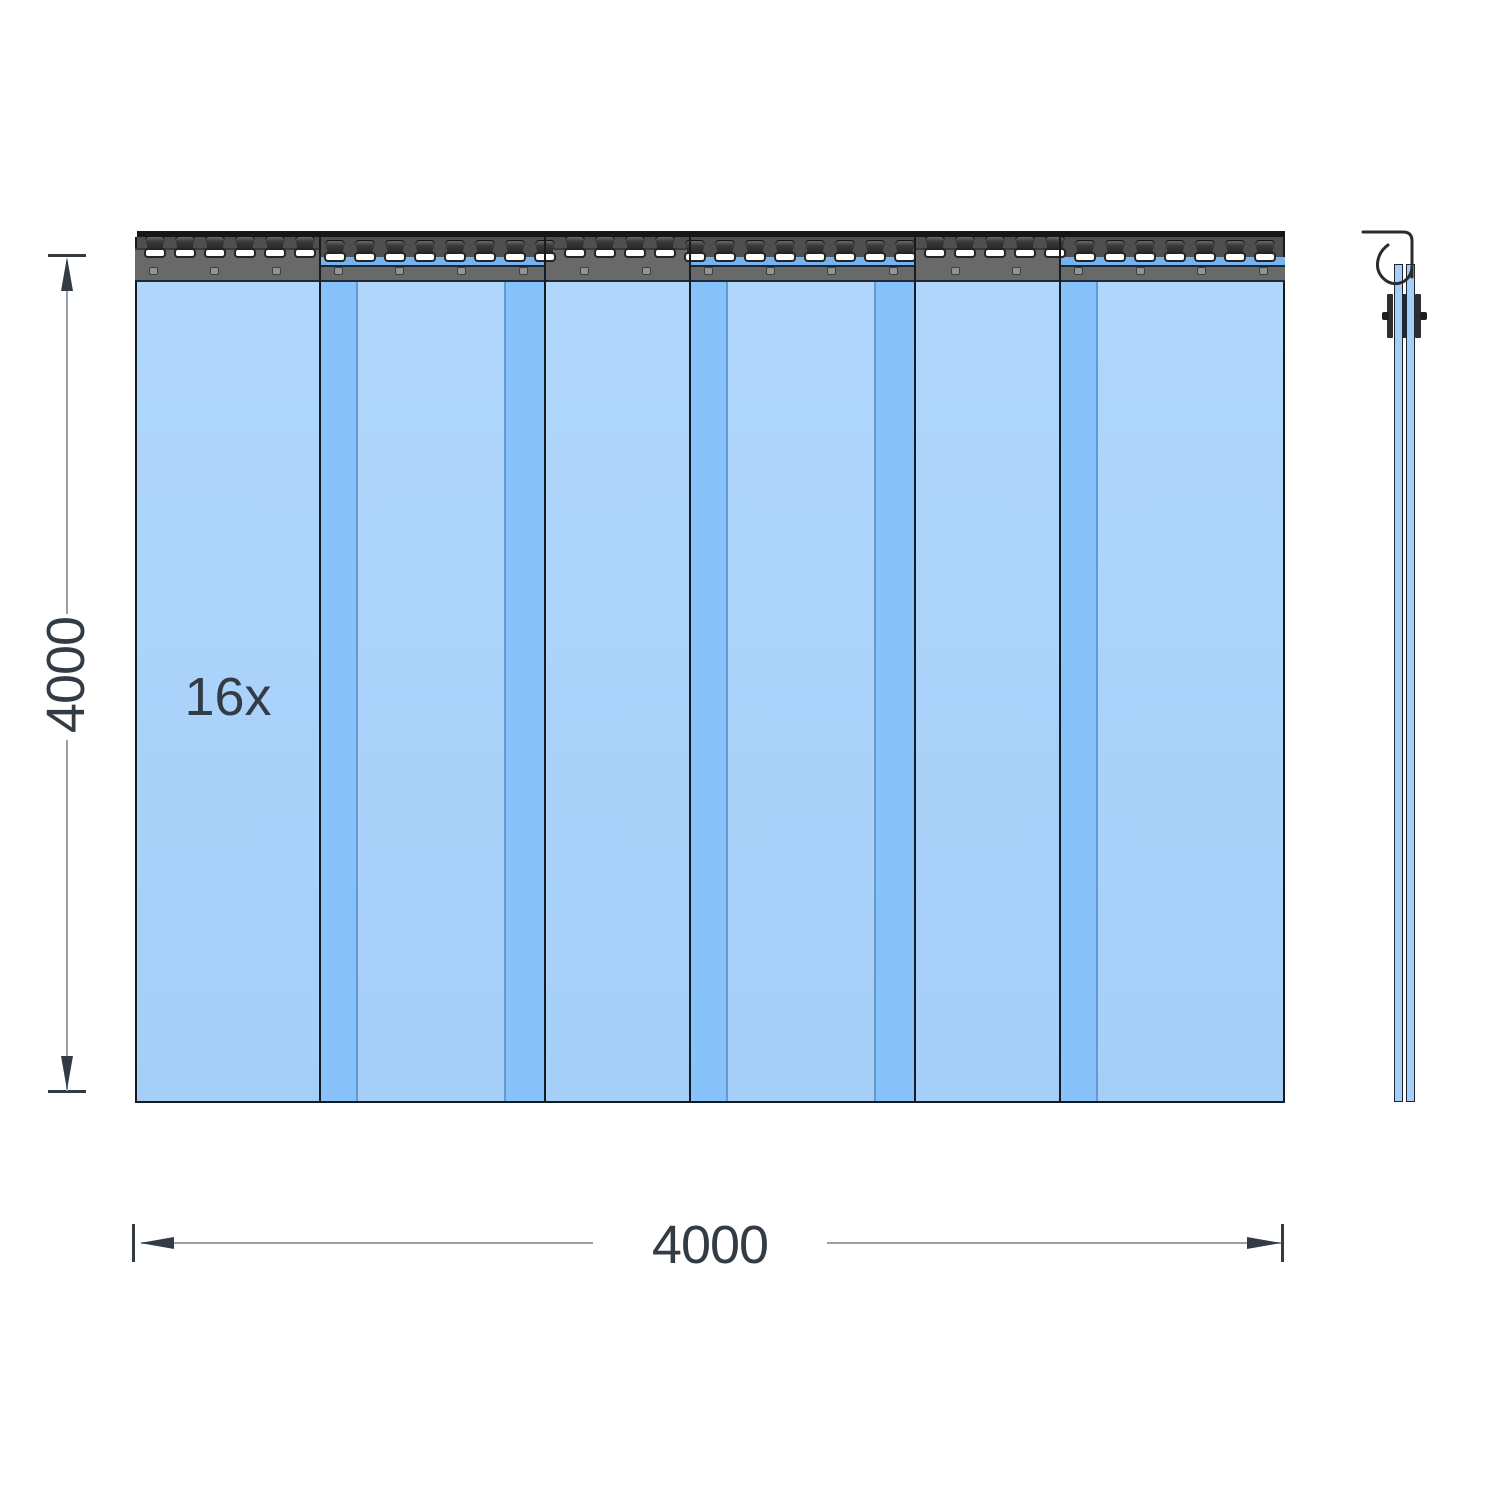 Image resolution: width=1500 pixels, height=1500 pixels. I want to click on plate-bottom-edge, so click(710, 281).